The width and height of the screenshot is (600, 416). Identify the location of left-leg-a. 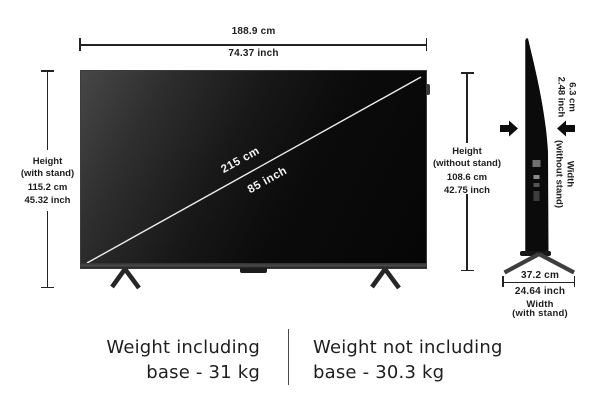
(118, 278).